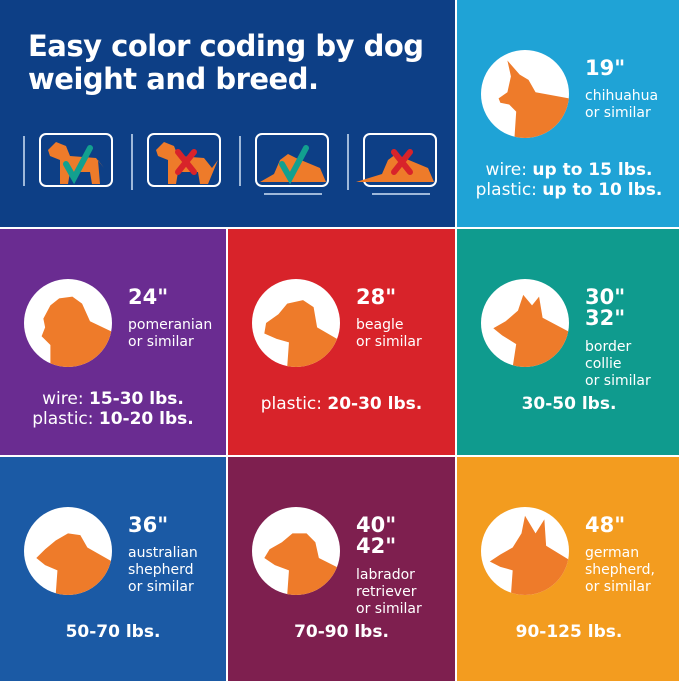  Describe the element at coordinates (170, 325) in the screenshot. I see `breed-text: pomeranian` at that location.